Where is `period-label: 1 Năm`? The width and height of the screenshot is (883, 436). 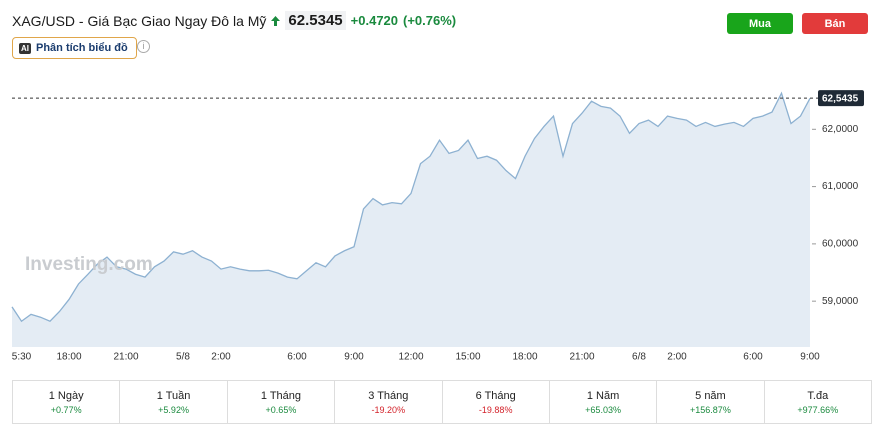
period-label: 1 Năm is located at coordinates (603, 395).